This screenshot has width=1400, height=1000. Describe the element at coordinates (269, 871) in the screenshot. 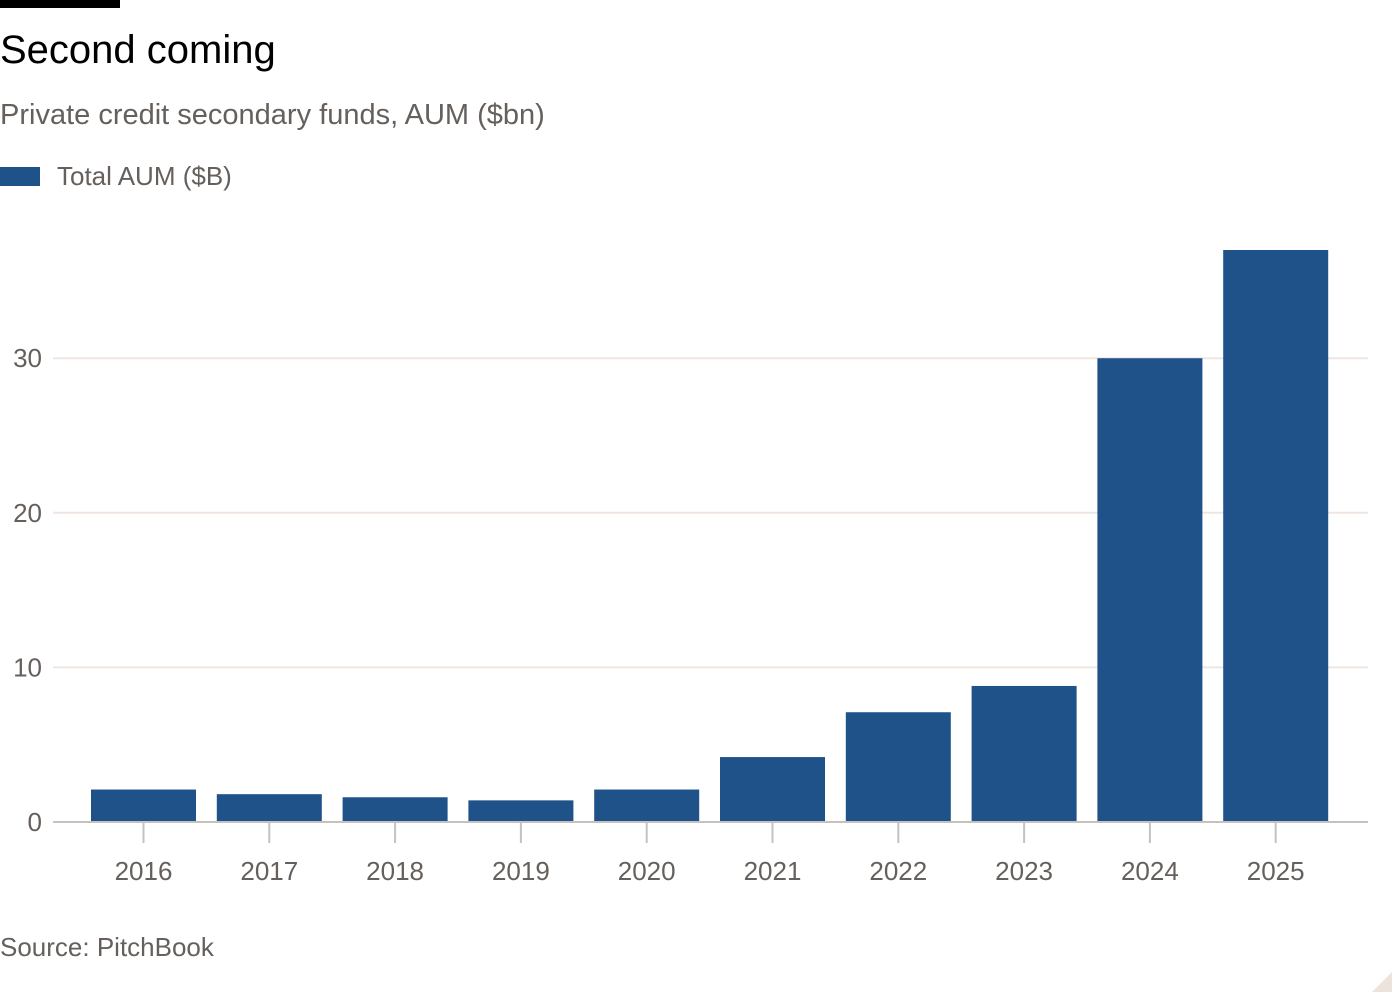

I see `x-tick-label: 2017` at that location.